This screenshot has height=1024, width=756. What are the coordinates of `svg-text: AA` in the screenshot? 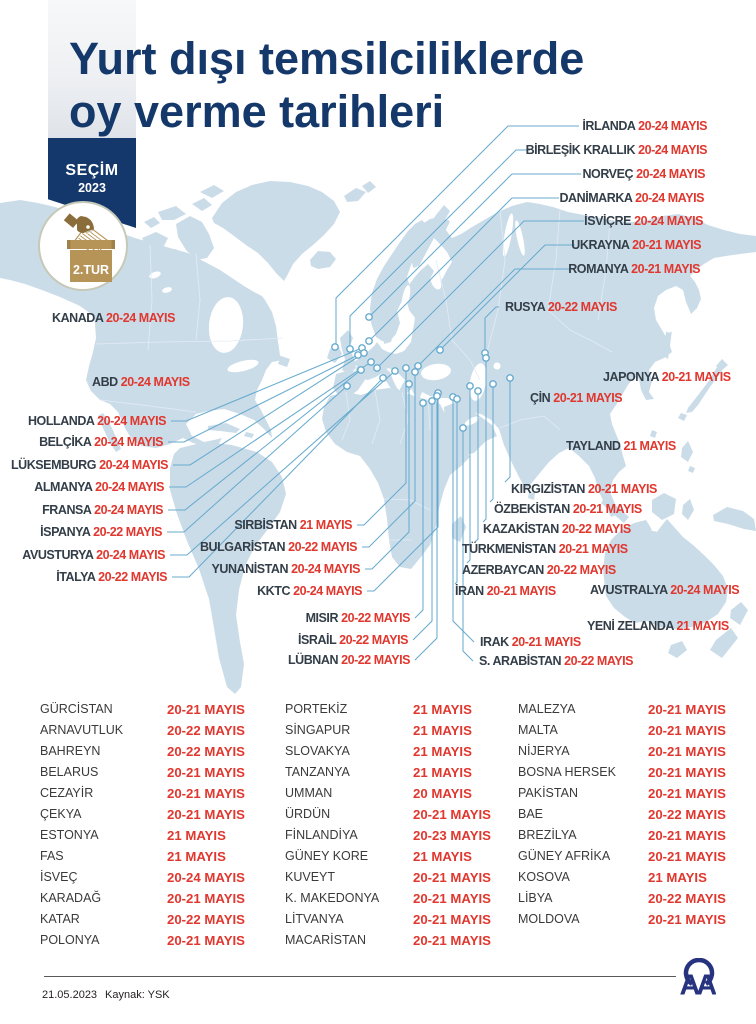 It's located at (698, 983).